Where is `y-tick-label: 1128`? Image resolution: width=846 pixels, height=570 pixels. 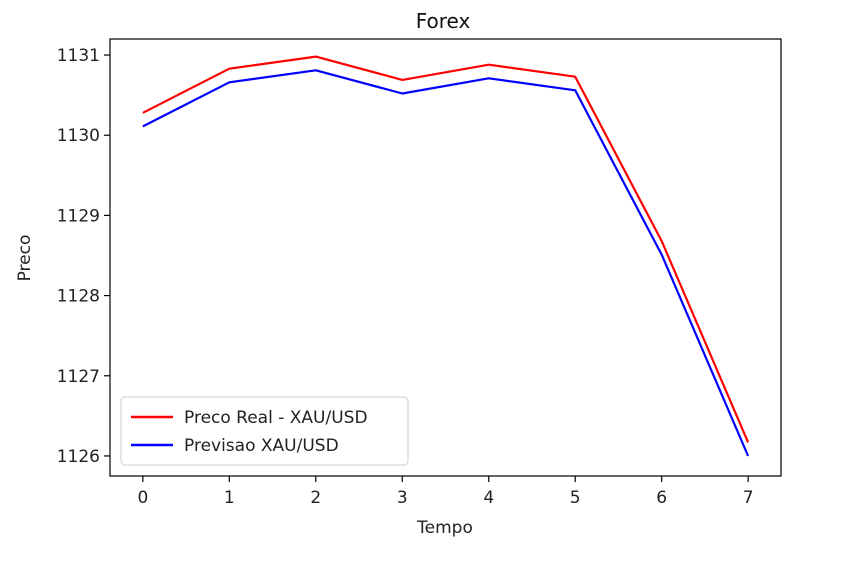
y-tick-label: 1128 is located at coordinates (78, 297).